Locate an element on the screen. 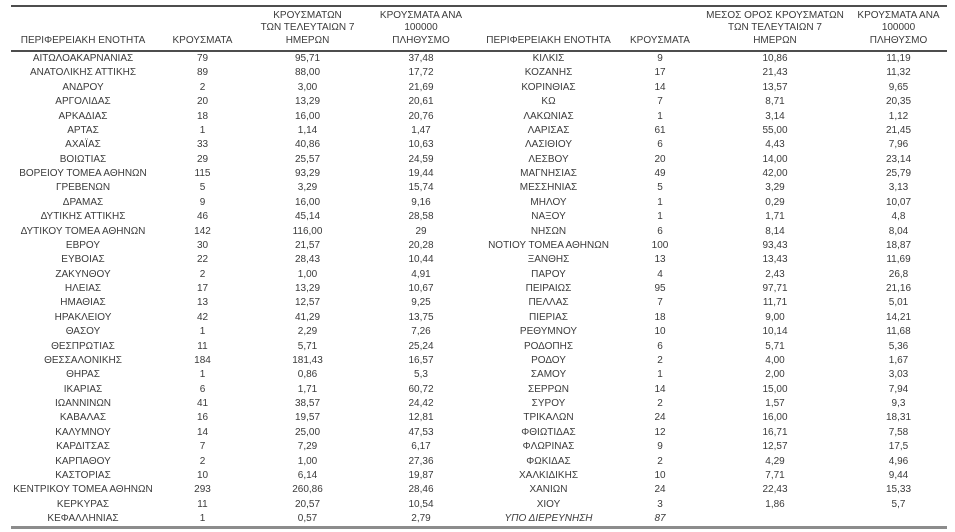 Image resolution: width=955 pixels, height=532 pixels. avg-7day-cell: 0,57 is located at coordinates (307, 518).